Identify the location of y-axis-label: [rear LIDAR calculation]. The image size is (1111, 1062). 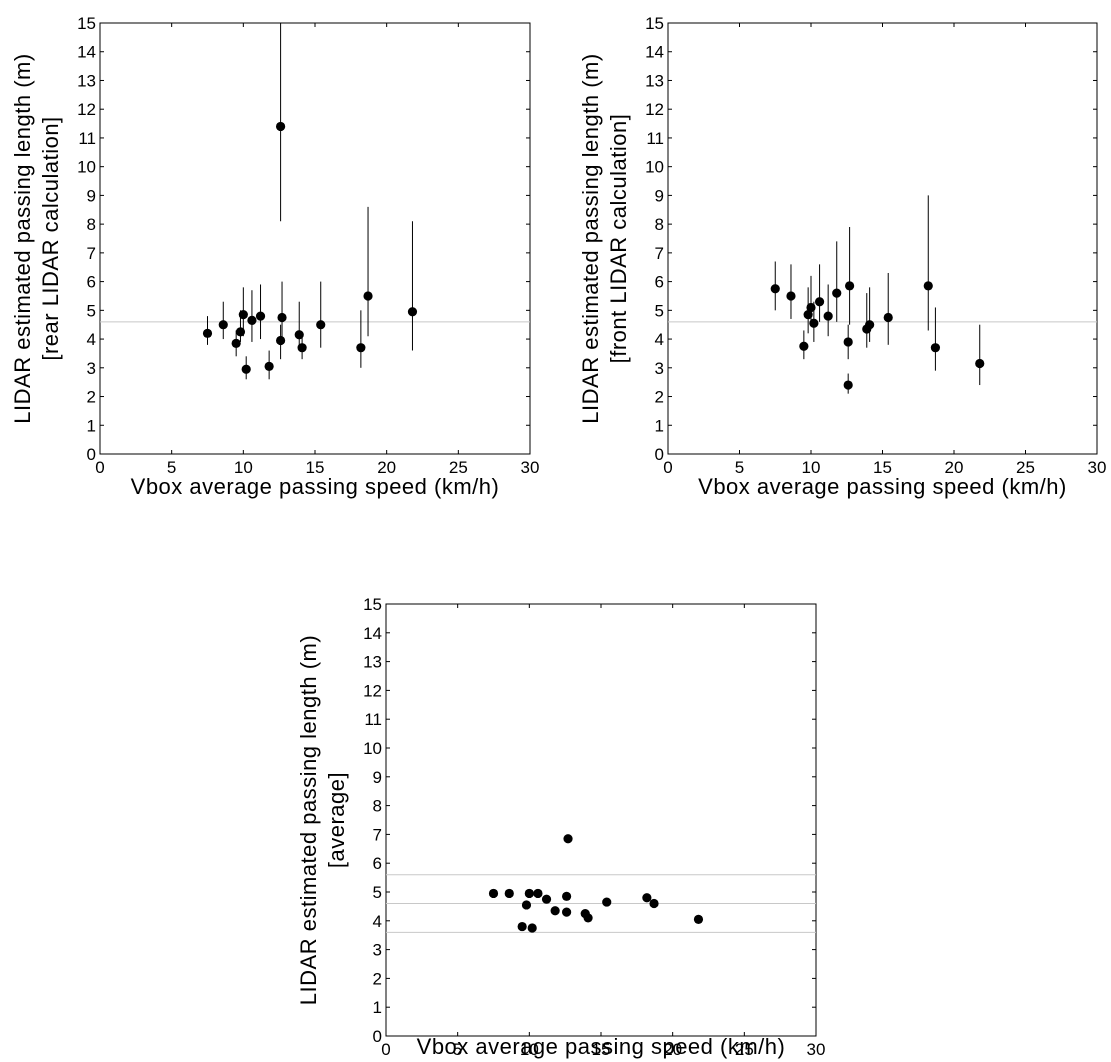
(50, 238).